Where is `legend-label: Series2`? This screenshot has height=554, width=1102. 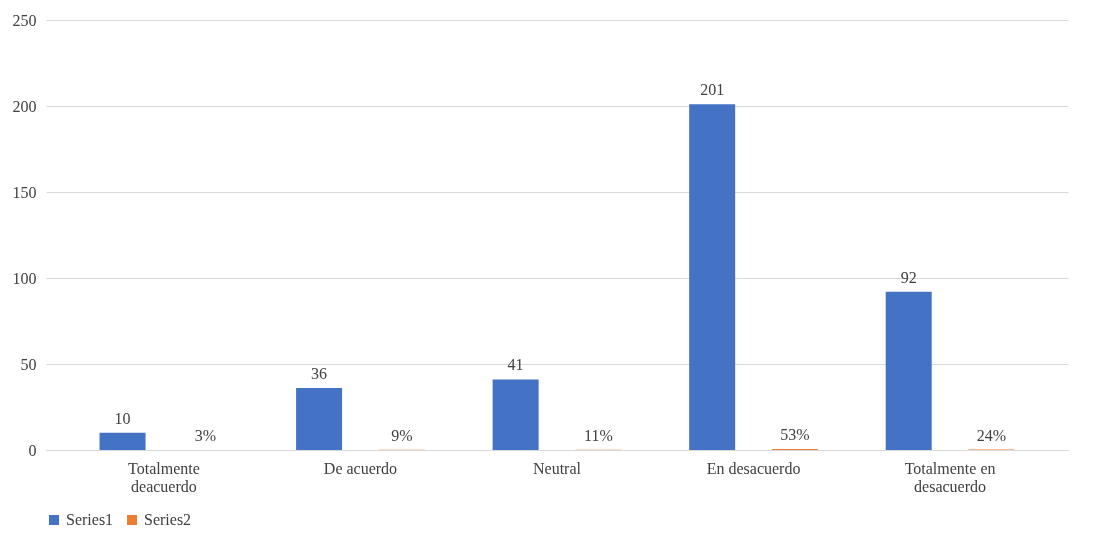 legend-label: Series2 is located at coordinates (168, 519).